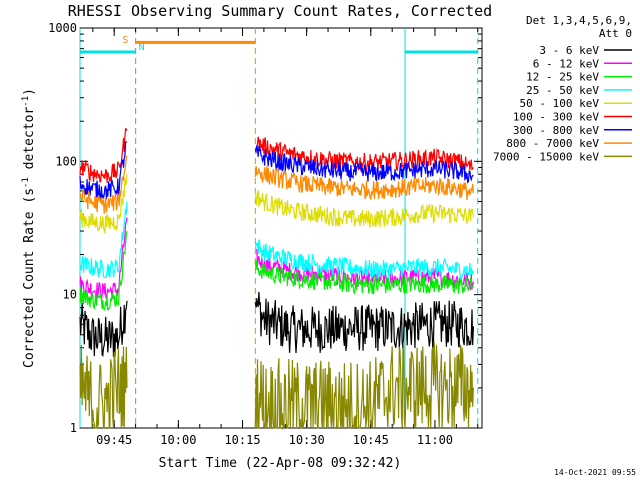 The width and height of the screenshot is (640, 480). I want to click on legend-label: 100 - 300 keV, so click(556, 117).